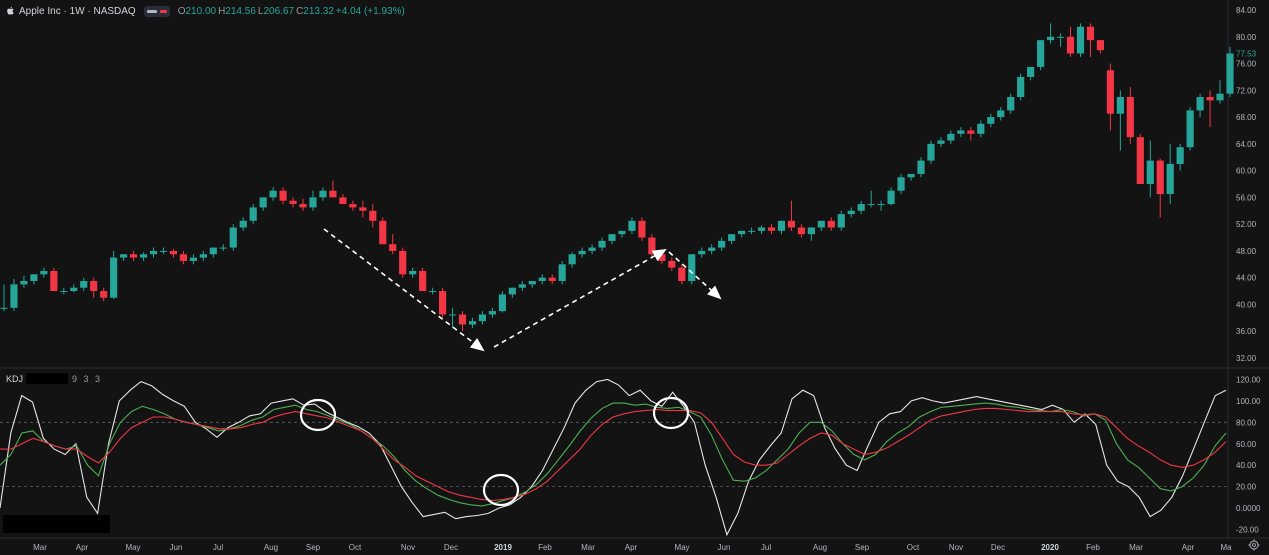  I want to click on price-tick-label: 56.00, so click(1246, 197).